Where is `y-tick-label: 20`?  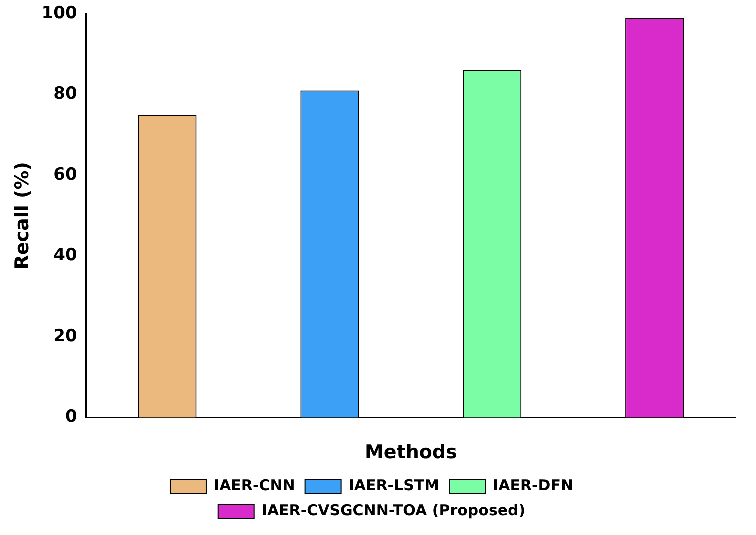 y-tick-label: 20 is located at coordinates (66, 336).